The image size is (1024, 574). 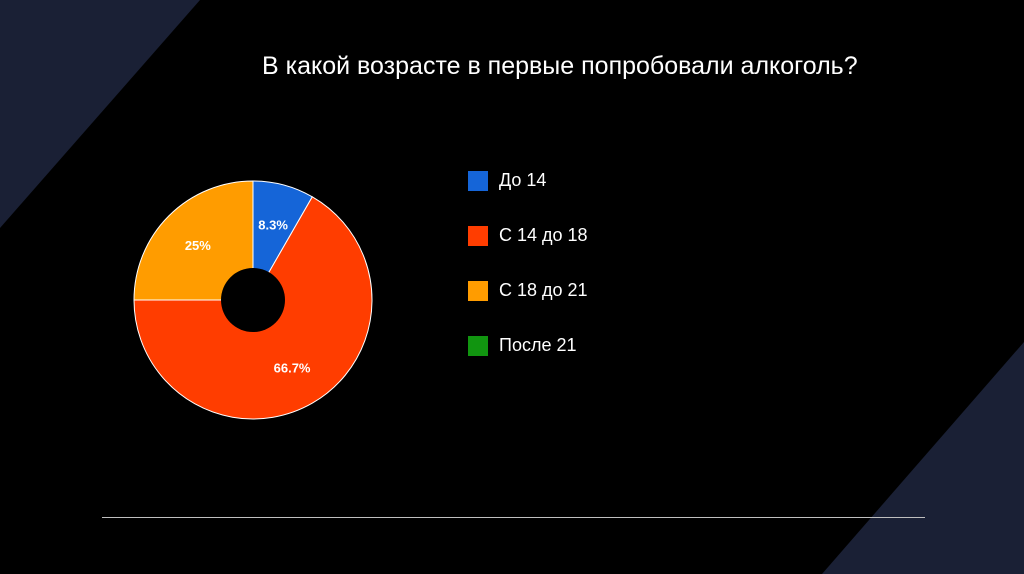 I want to click on pie-slice-label-2: 25%, so click(x=198, y=245).